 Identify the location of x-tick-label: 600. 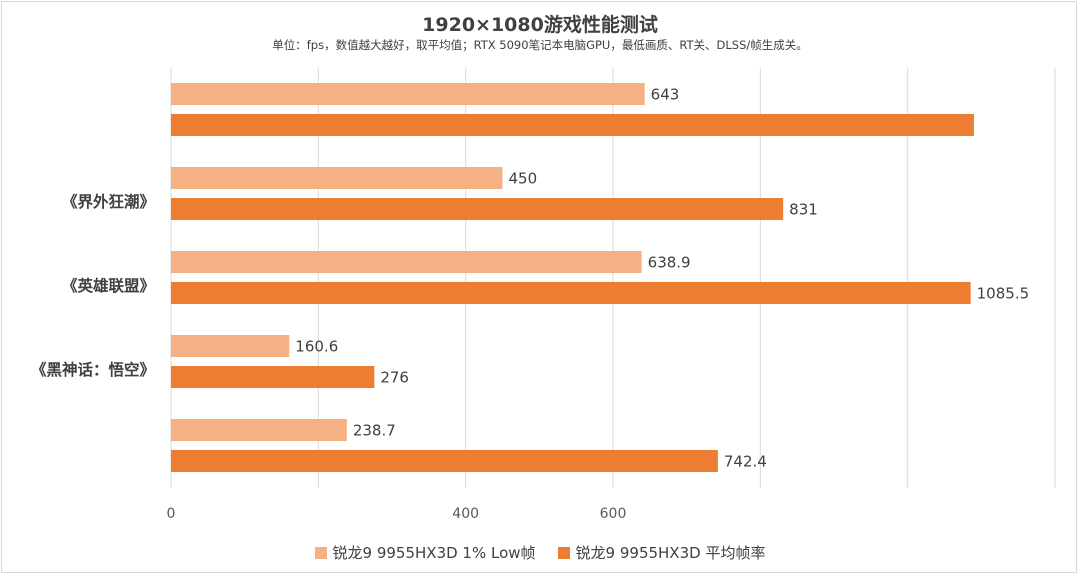
(613, 514).